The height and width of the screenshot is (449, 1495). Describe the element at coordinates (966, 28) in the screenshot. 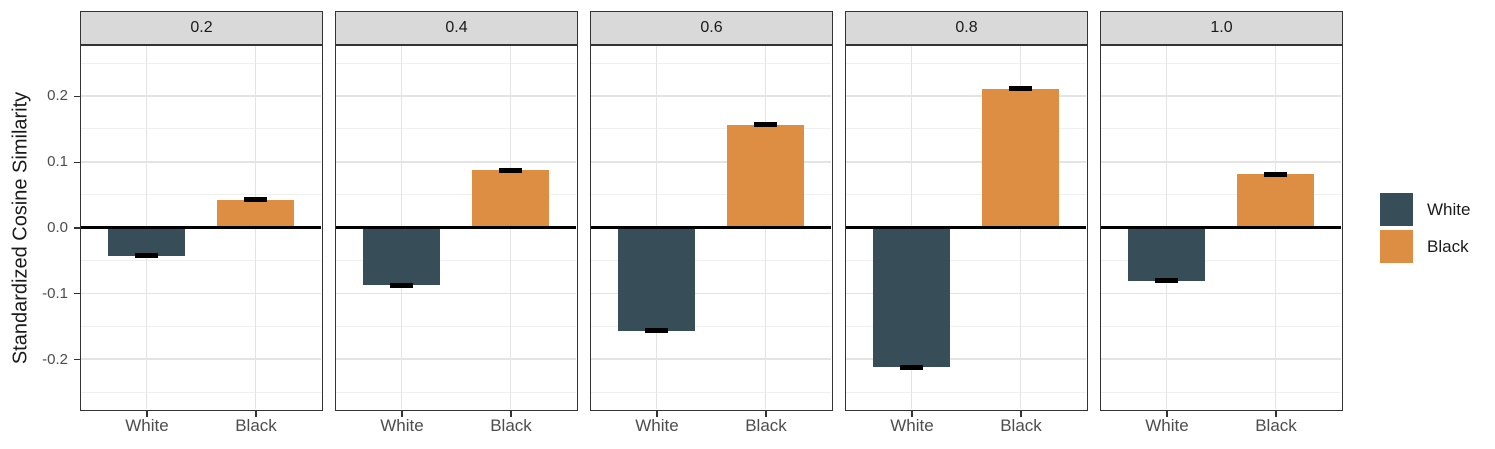

I see `facet-strip-label: 0.8` at that location.